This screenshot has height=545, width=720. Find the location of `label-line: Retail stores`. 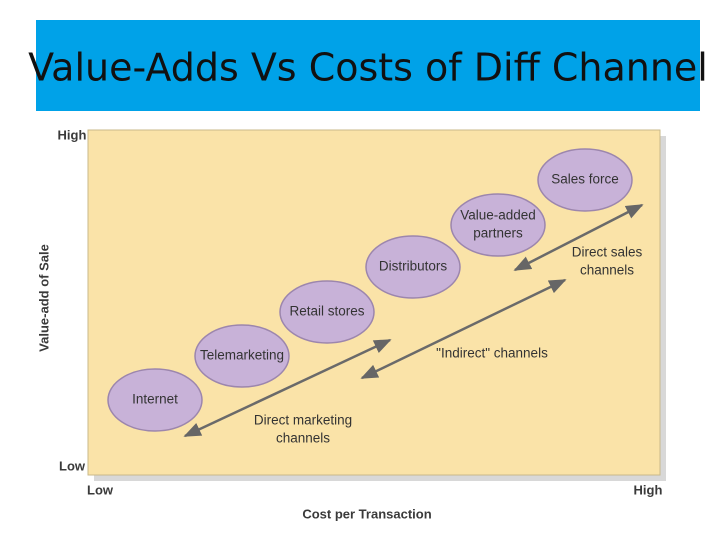

label-line: Retail stores is located at coordinates (326, 311).